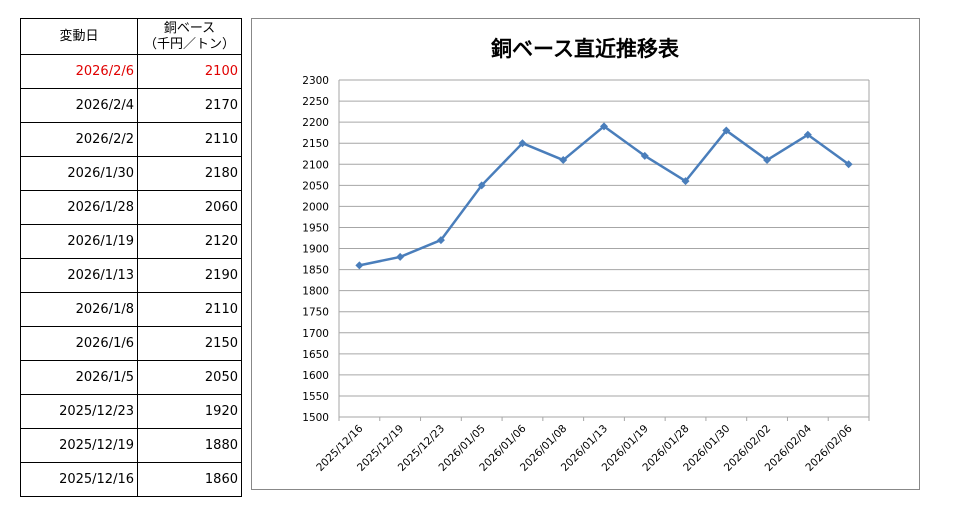  I want to click on chart-title: 銅ベース直近推移表, so click(585, 49).